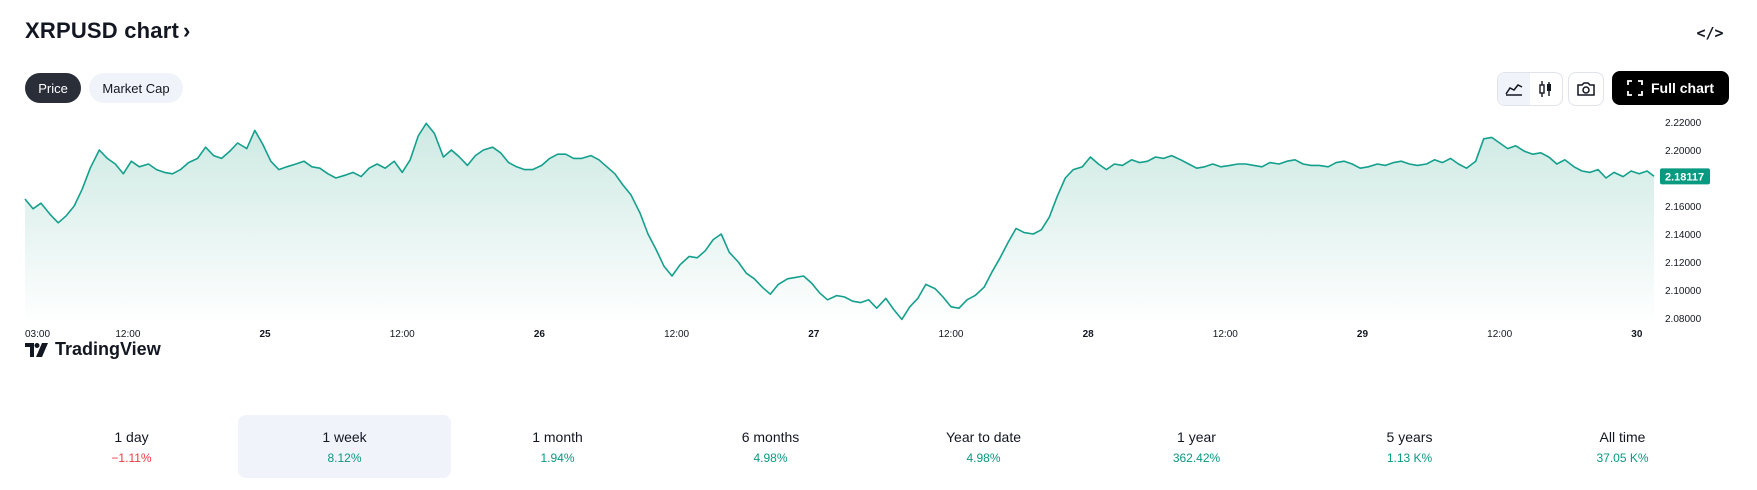  What do you see at coordinates (557, 436) in the screenshot?
I see `period-label: 1 month` at bounding box center [557, 436].